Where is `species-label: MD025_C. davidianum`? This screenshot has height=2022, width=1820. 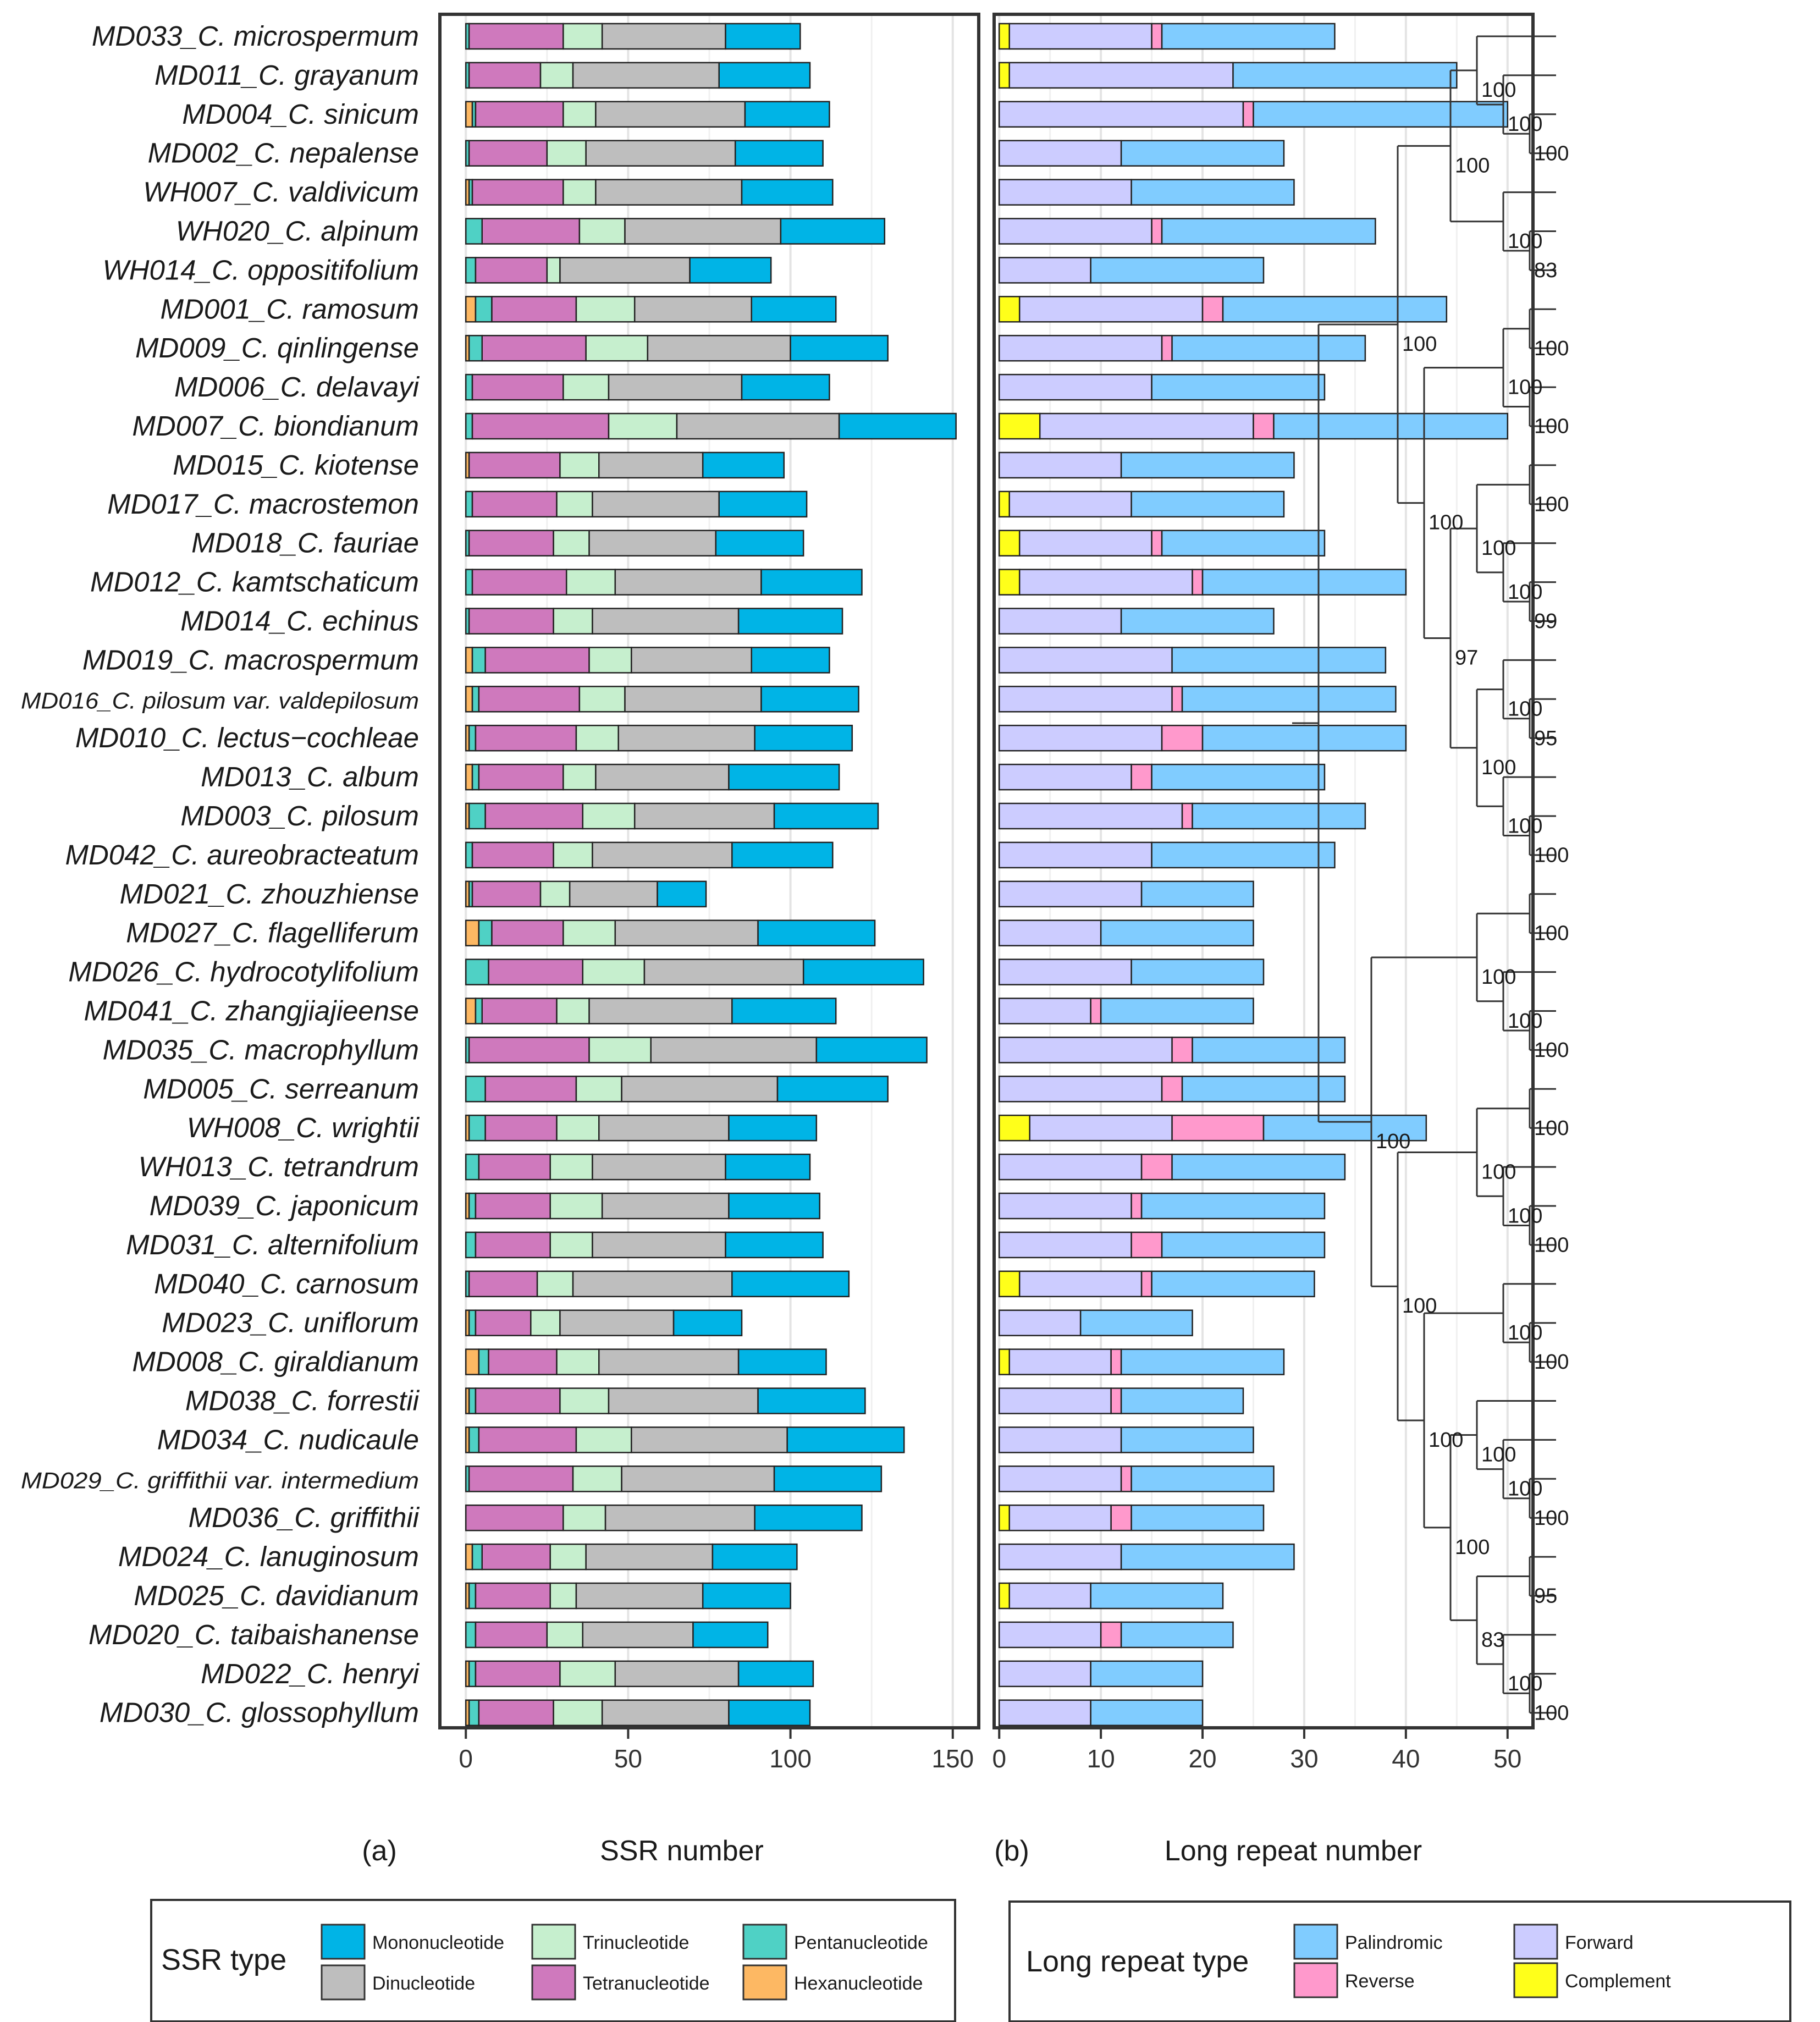 species-label: MD025_C. davidianum is located at coordinates (276, 1595).